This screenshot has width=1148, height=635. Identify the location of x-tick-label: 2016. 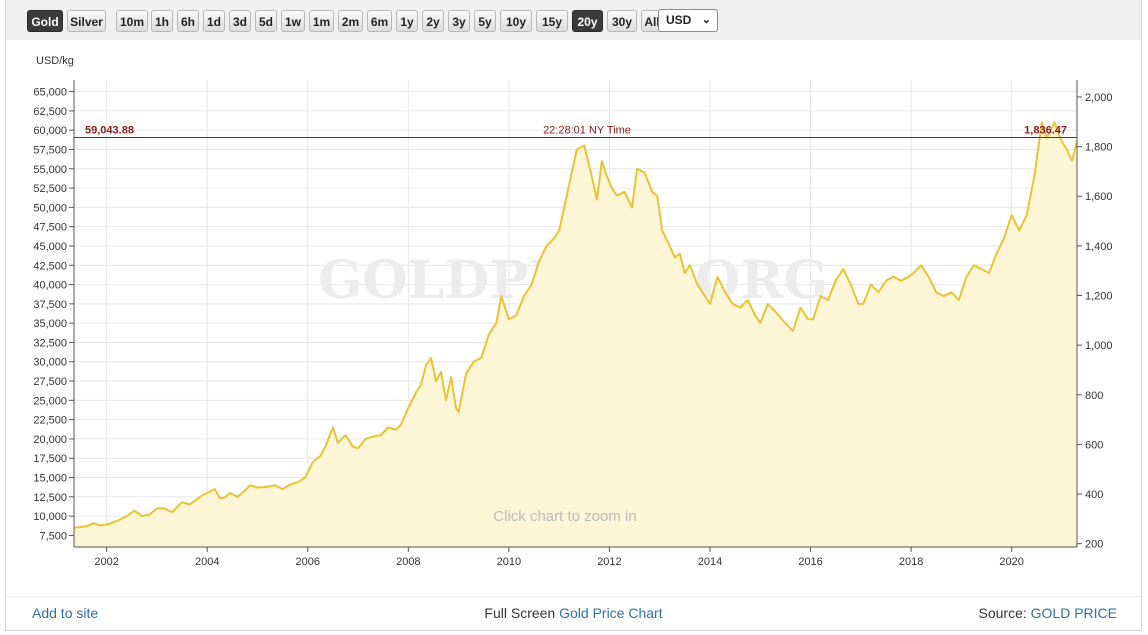
(810, 562).